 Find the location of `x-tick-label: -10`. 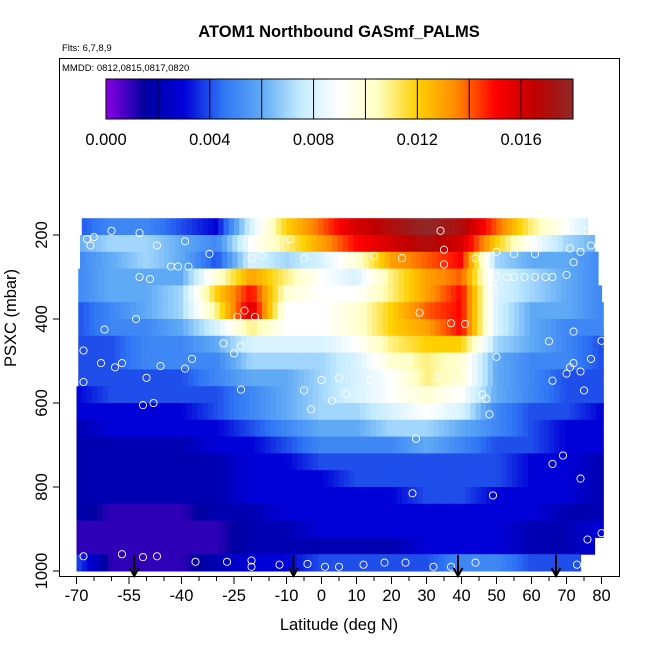

x-tick-label: -10 is located at coordinates (287, 596).